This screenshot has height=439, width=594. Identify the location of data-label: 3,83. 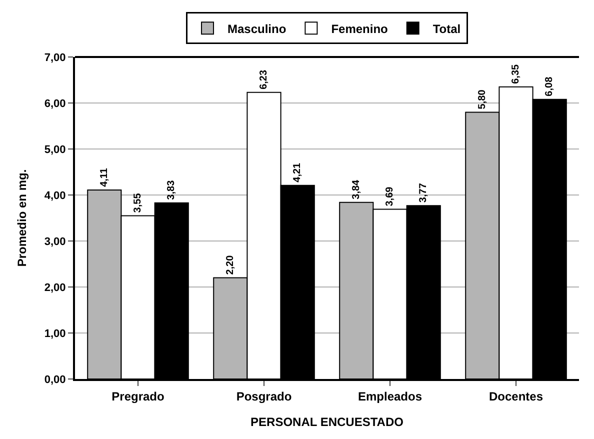
(172, 190).